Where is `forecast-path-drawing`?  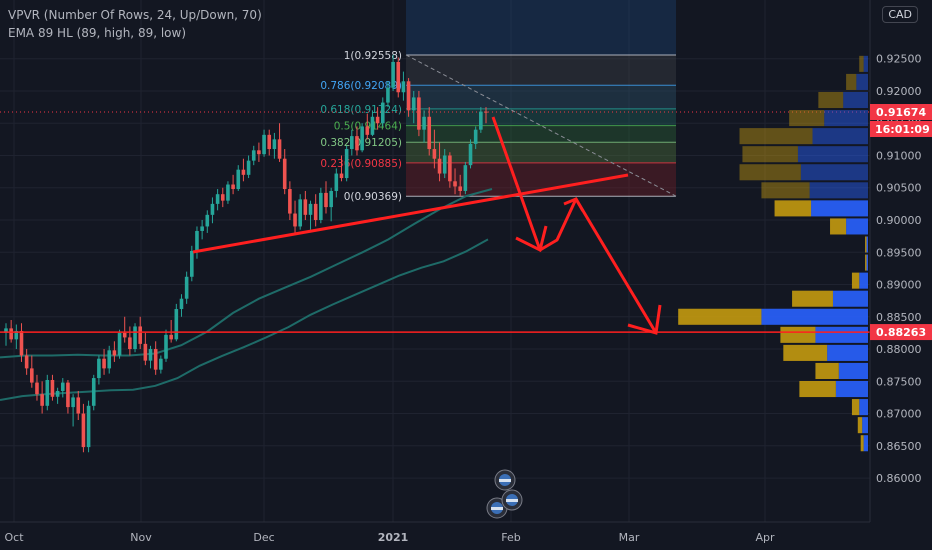 forecast-path-drawing is located at coordinates (574, 225).